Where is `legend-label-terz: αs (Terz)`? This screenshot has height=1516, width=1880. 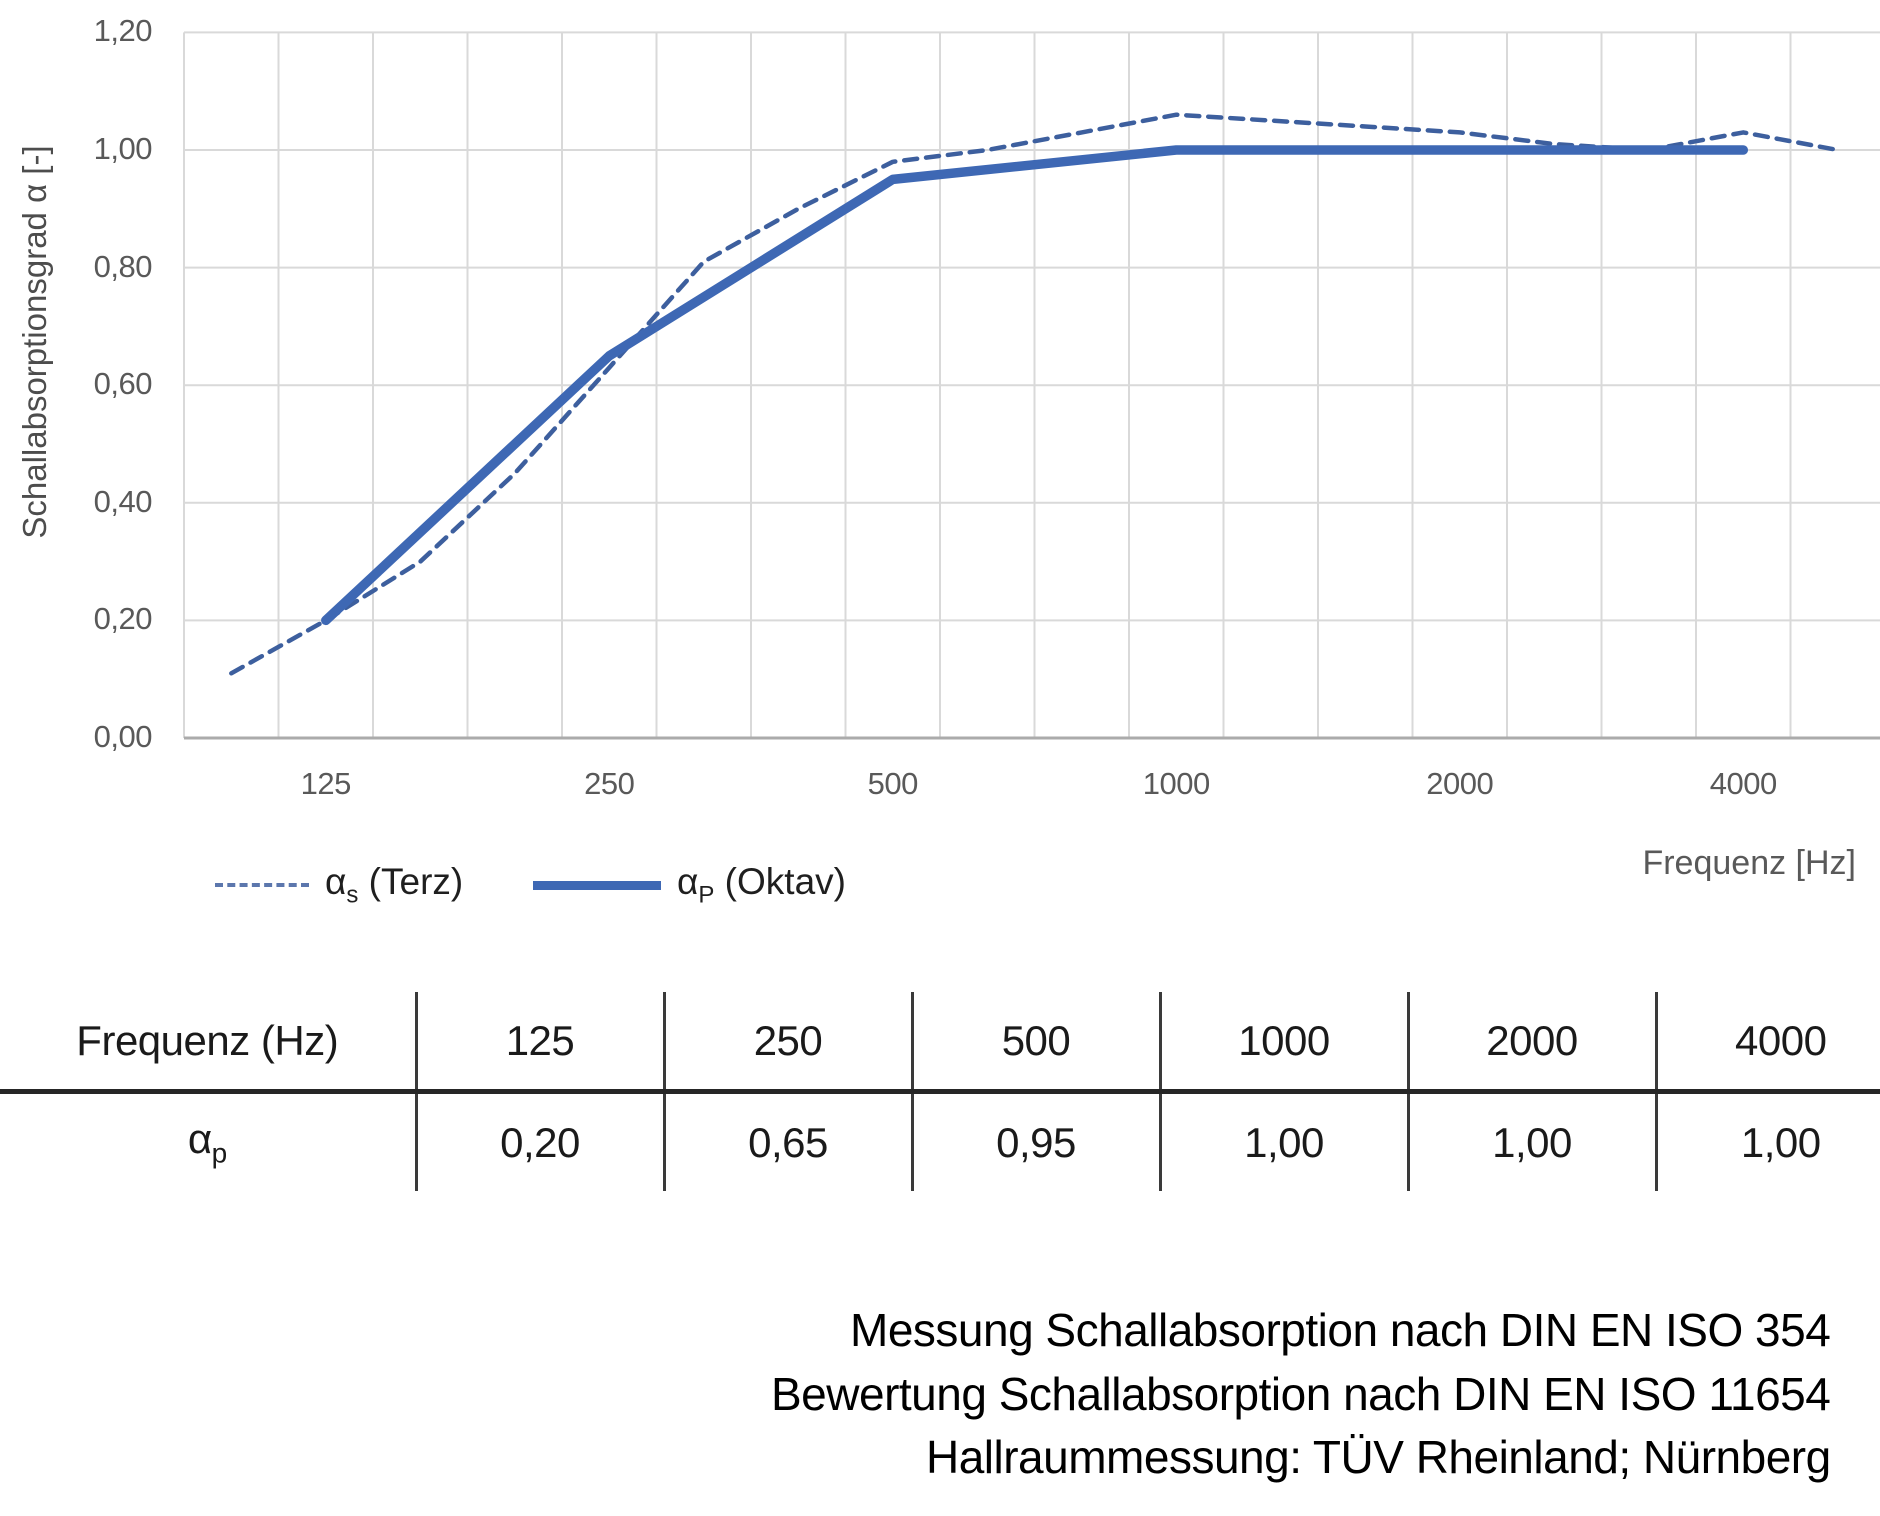 legend-label-terz: αs (Terz) is located at coordinates (394, 884).